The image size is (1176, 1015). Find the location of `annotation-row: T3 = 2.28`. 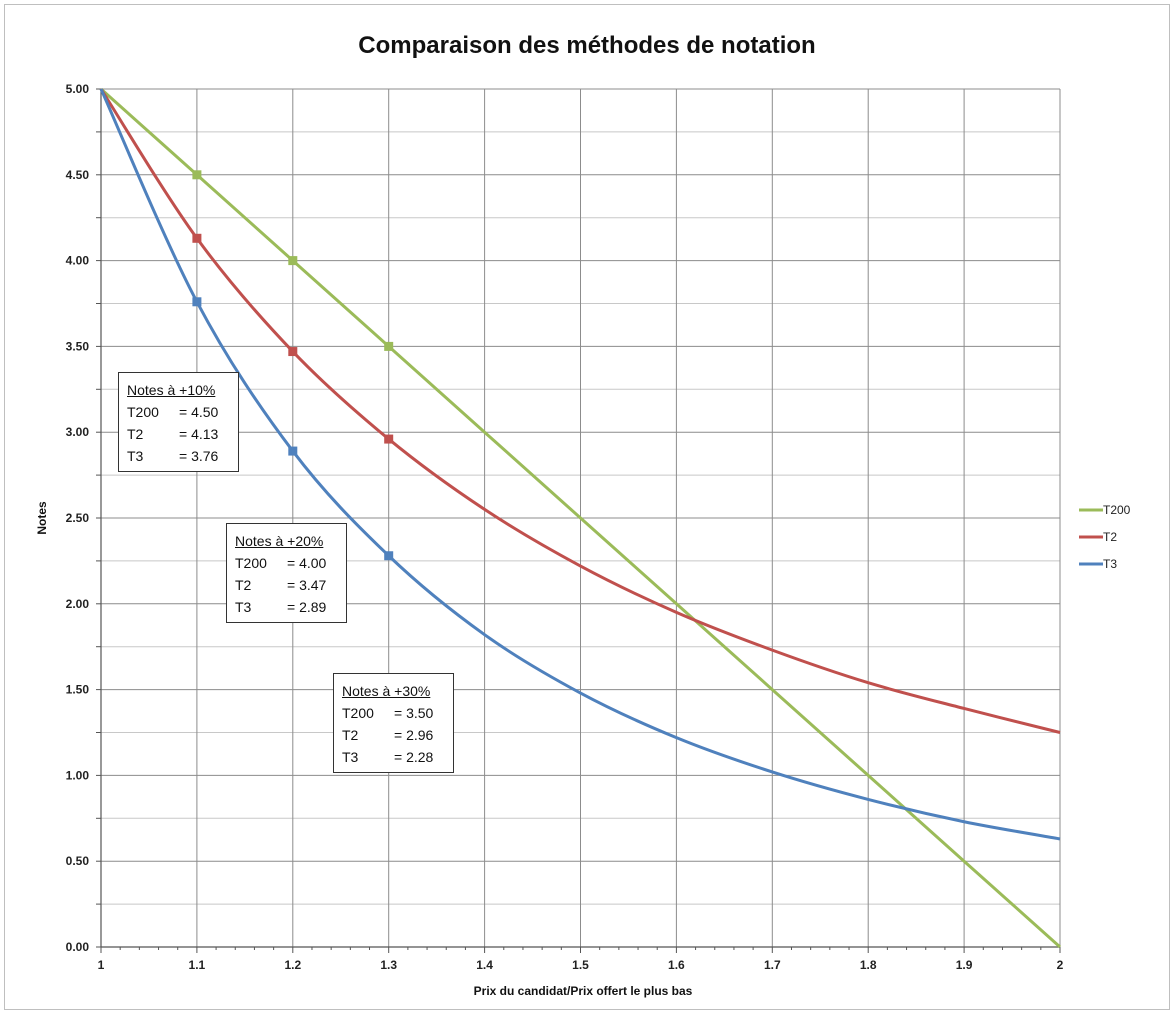

annotation-row: T3 = 2.28 is located at coordinates (393, 757).